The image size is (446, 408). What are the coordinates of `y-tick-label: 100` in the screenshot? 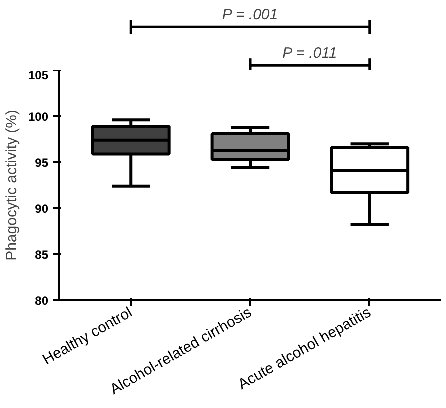 It's located at (38, 117).